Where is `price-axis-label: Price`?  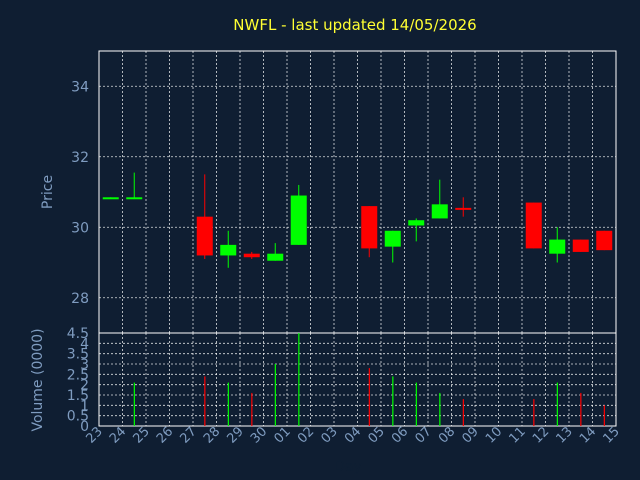 price-axis-label: Price is located at coordinates (48, 192).